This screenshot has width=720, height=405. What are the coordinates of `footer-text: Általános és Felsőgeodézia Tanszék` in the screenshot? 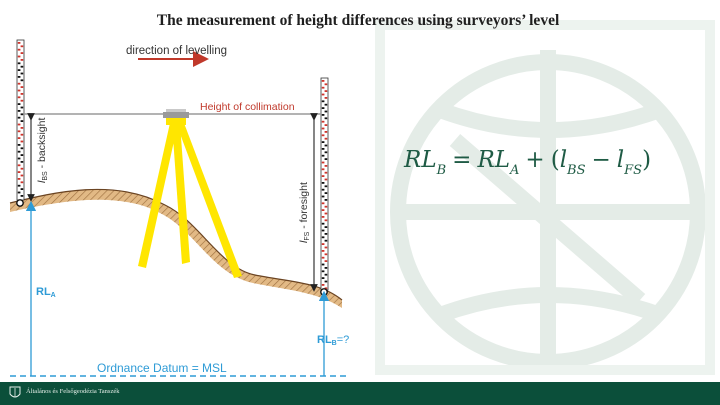 It's located at (73, 391).